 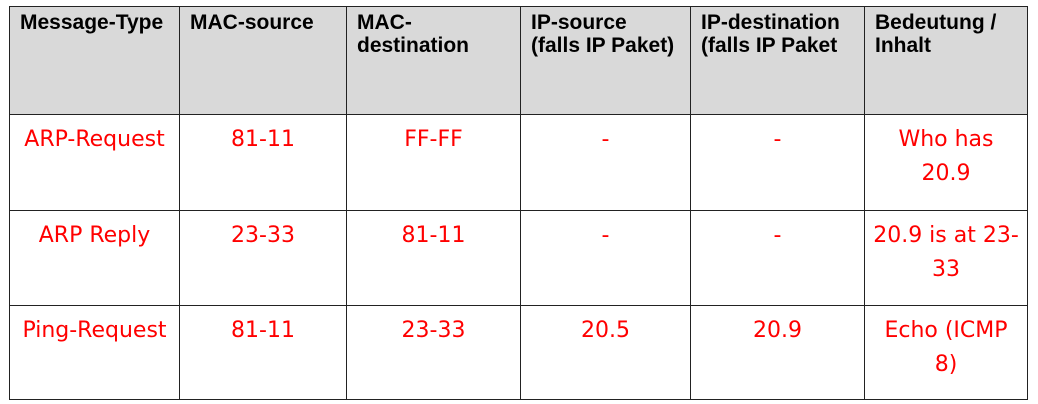 What do you see at coordinates (946, 162) in the screenshot?
I see `cell-bedeutung: Who has 20.9` at bounding box center [946, 162].